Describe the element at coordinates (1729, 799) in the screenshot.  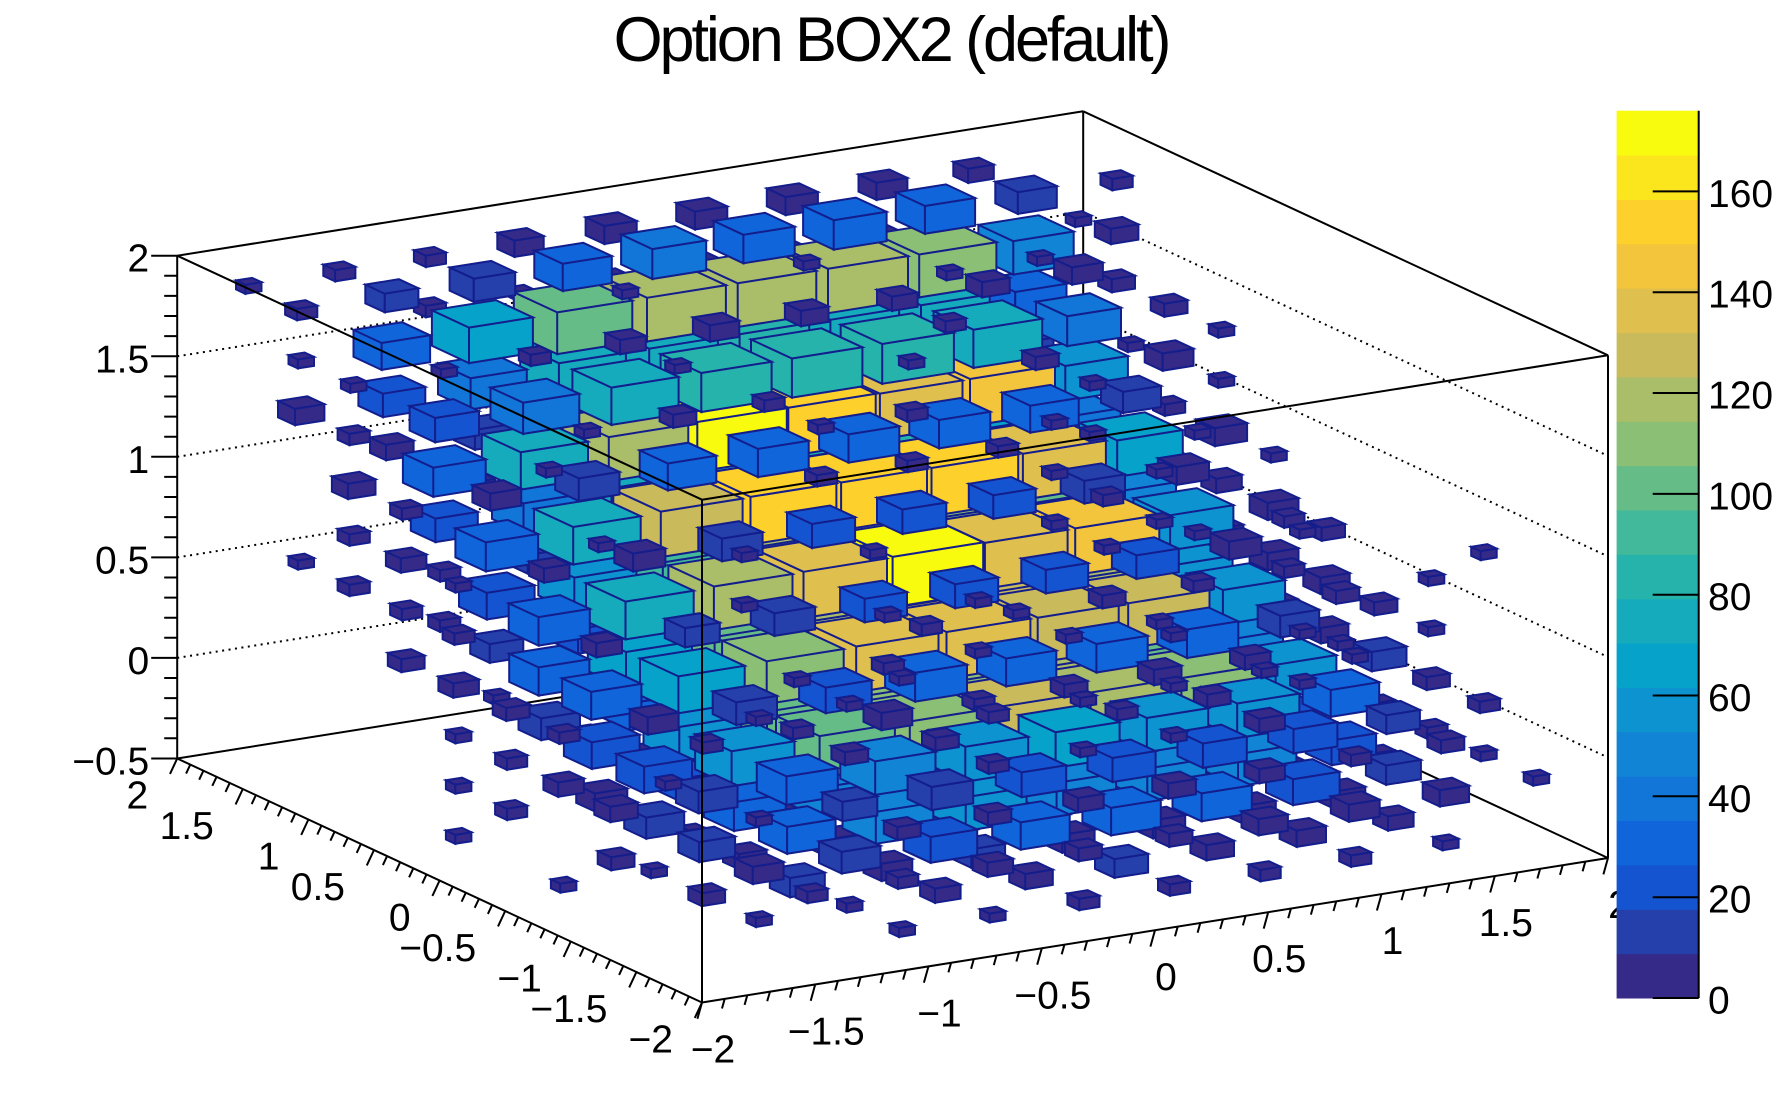
I see `svg-text: 40` at that location.